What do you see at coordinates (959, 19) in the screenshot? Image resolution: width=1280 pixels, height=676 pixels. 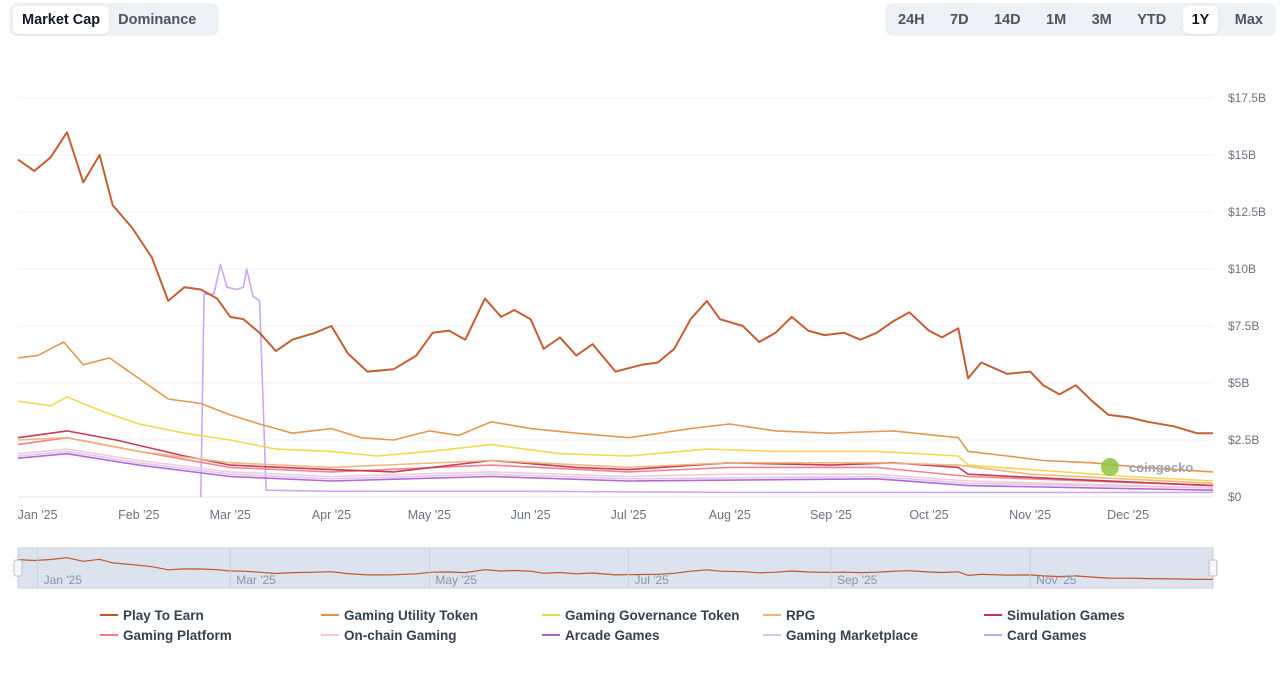 I see `range-tab-7d: 7D` at bounding box center [959, 19].